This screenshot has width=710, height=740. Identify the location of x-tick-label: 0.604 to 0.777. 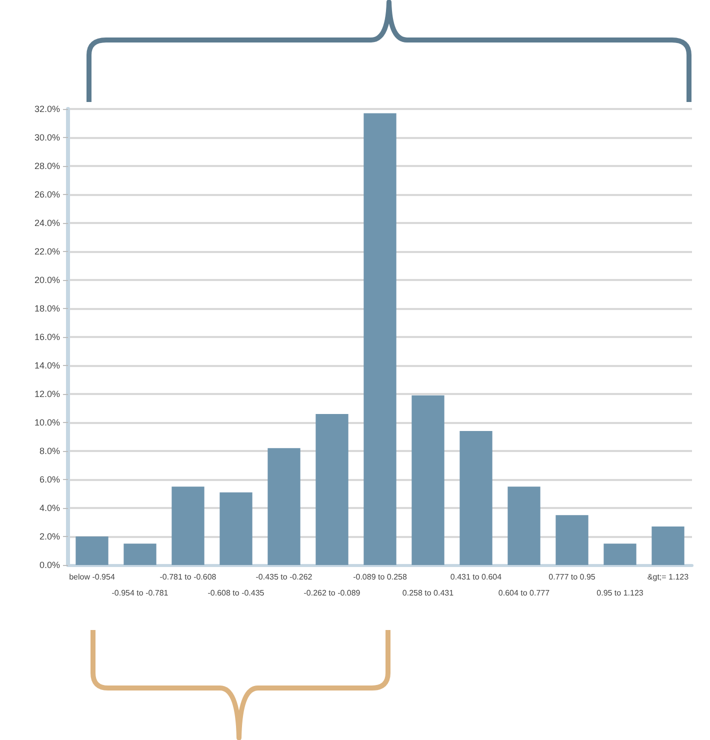
(524, 593).